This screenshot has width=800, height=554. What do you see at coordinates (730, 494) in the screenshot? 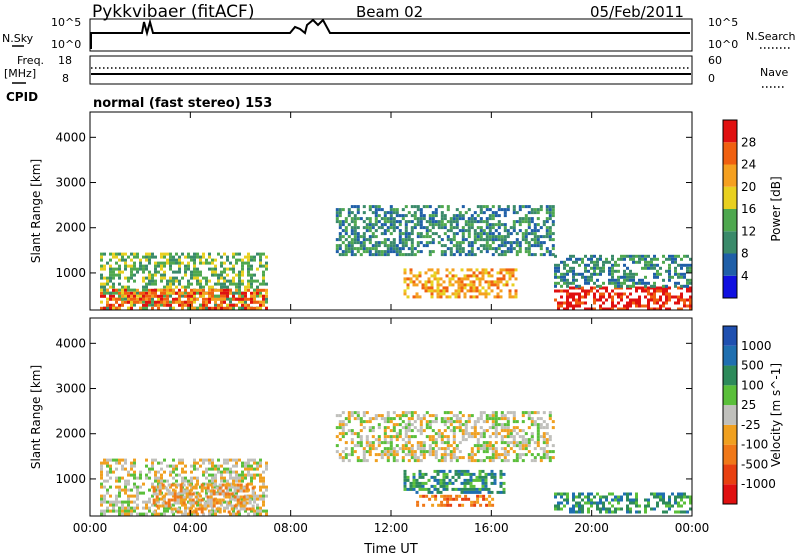
I see `colorbar-swatch` at bounding box center [730, 494].